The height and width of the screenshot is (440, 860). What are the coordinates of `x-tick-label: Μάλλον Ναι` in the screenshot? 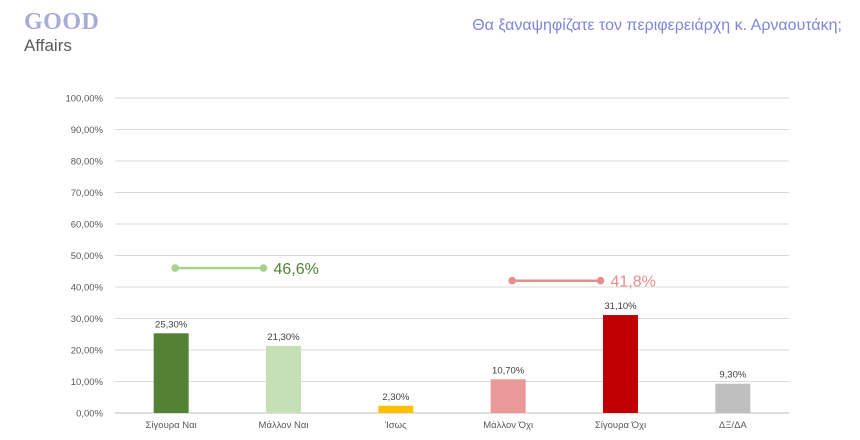 It's located at (284, 425).